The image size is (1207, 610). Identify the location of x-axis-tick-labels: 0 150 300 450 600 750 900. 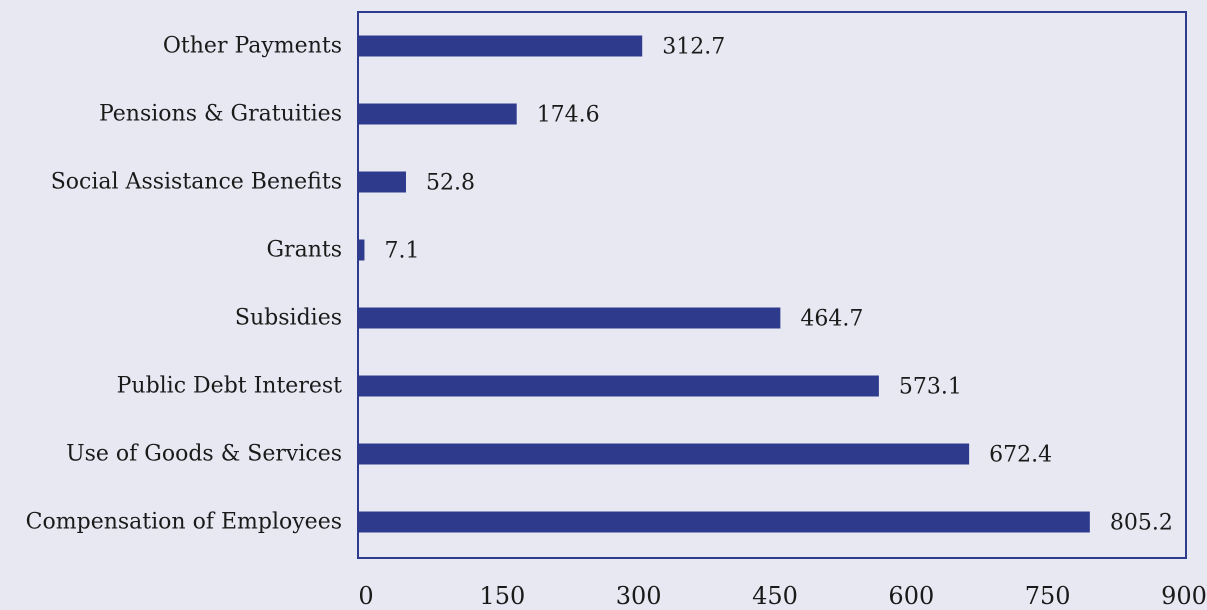
(782, 596).